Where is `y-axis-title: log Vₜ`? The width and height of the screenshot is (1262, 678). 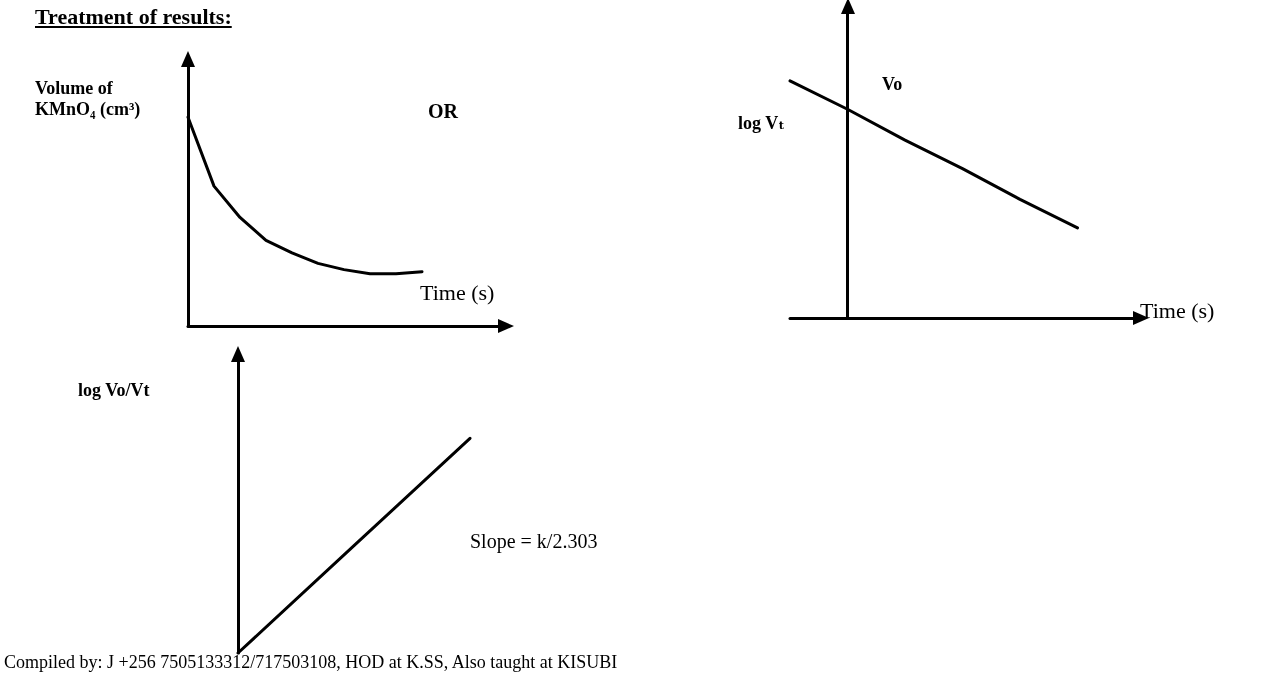 y-axis-title: log Vₜ is located at coordinates (761, 123).